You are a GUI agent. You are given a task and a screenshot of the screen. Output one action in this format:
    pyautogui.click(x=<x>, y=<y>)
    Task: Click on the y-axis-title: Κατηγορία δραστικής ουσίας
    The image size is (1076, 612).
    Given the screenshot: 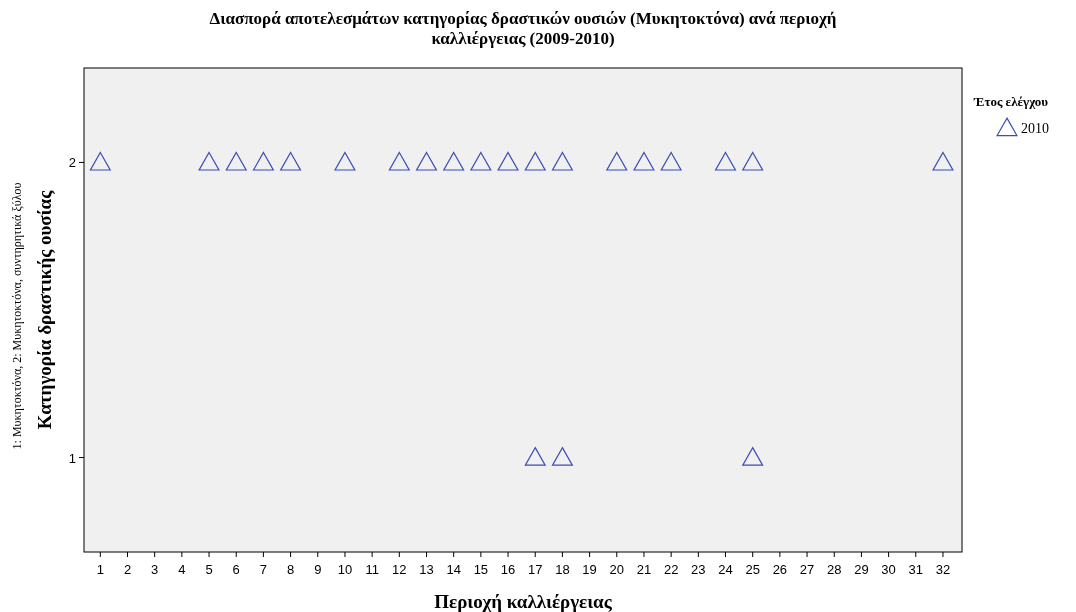 What is the action you would take?
    pyautogui.click(x=44, y=309)
    